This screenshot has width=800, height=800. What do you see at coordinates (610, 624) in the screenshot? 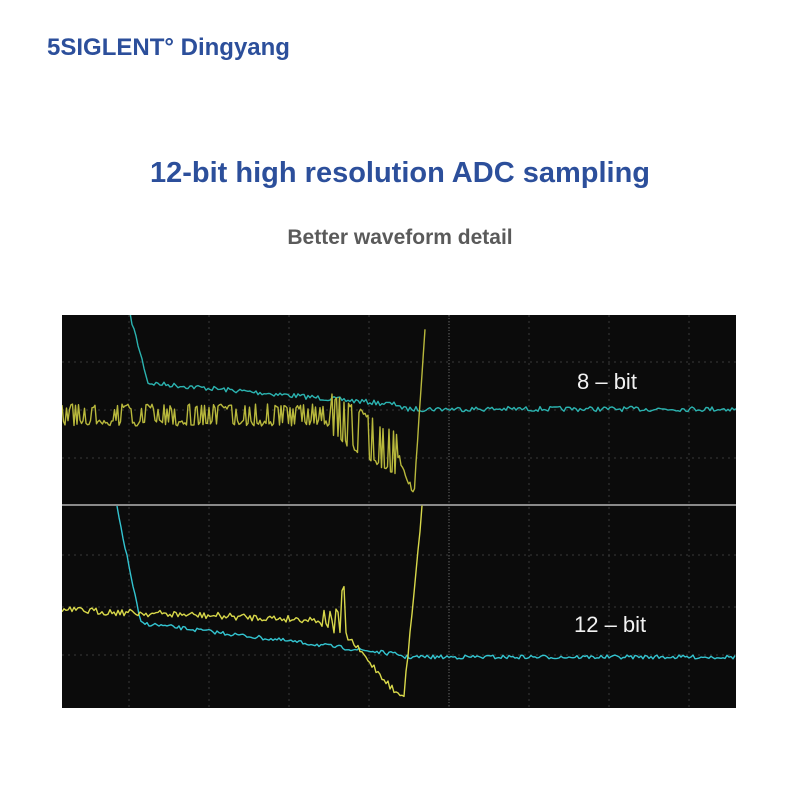
I see `scope-label: 12 – bit` at bounding box center [610, 624].